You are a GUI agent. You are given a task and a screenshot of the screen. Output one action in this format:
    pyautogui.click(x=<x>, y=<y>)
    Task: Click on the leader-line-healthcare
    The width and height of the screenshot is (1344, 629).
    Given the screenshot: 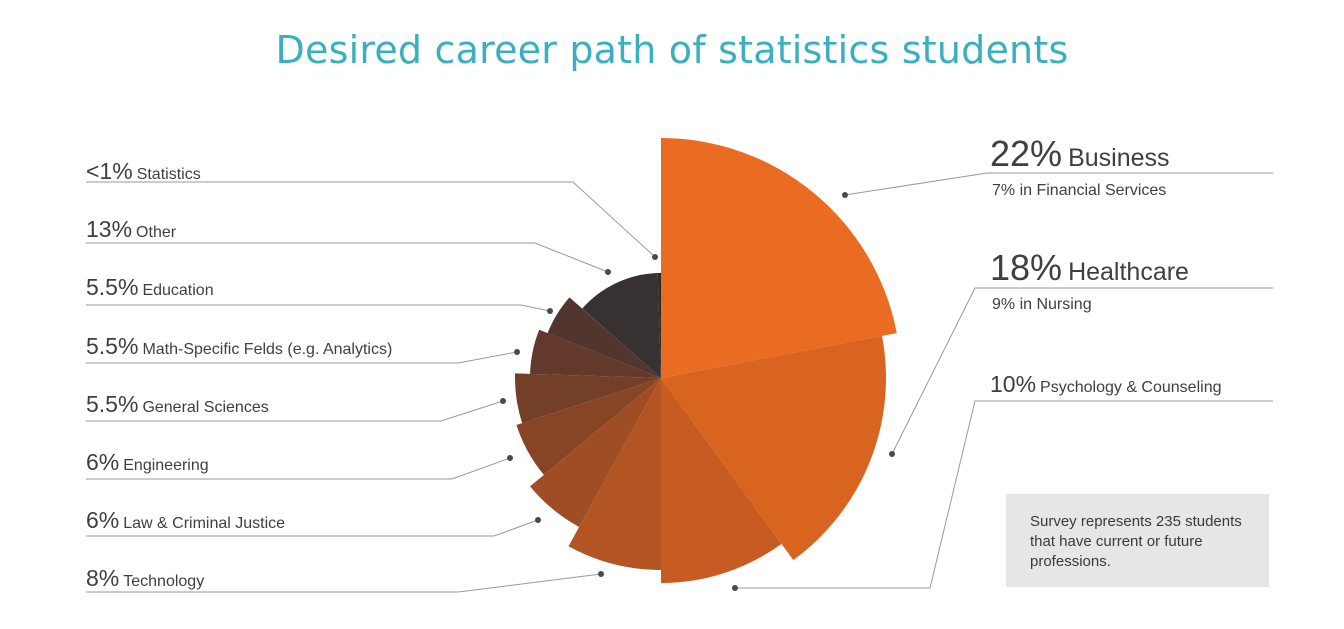 What is the action you would take?
    pyautogui.click(x=1082, y=371)
    